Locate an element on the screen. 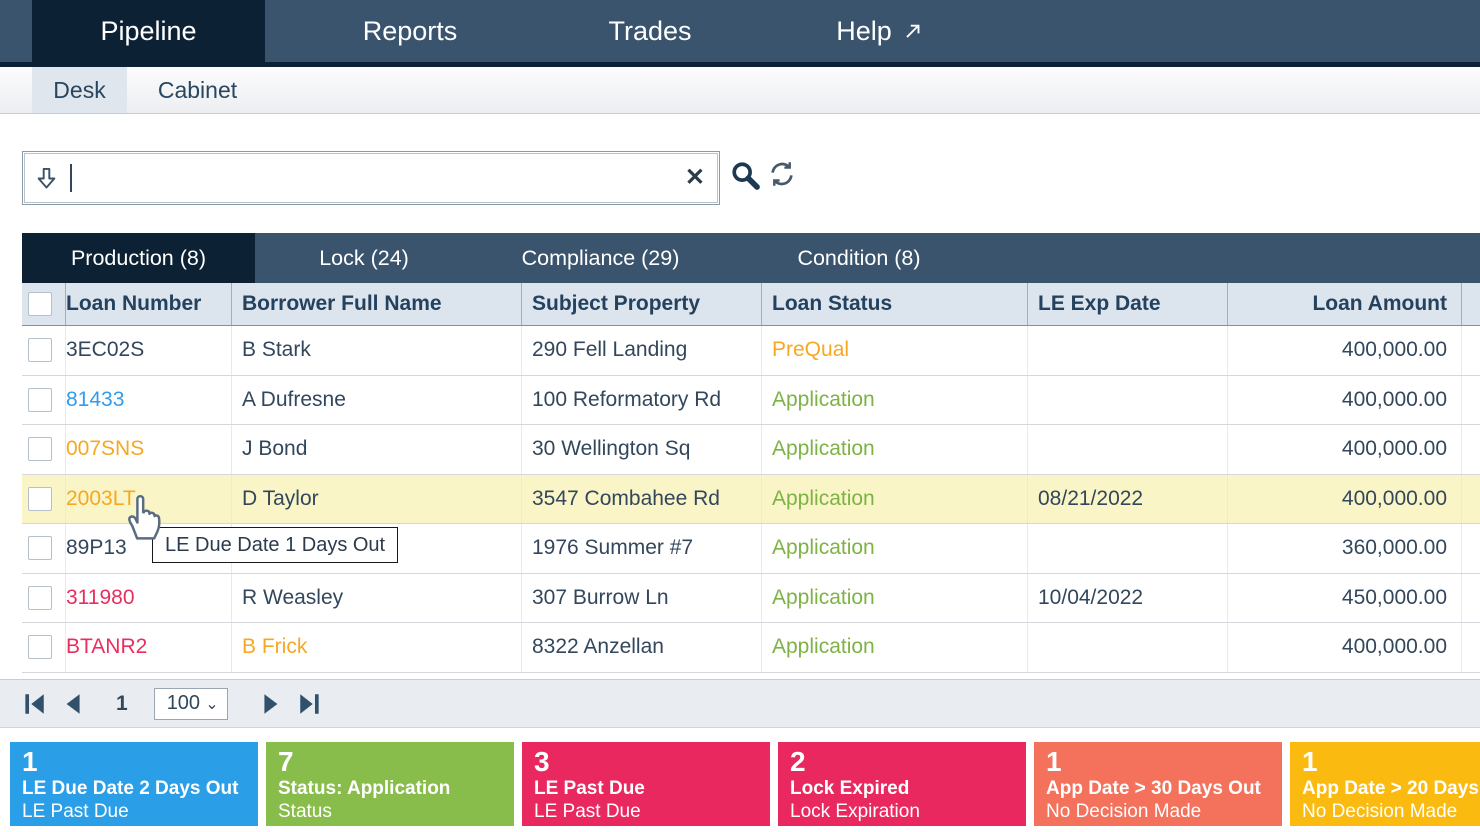 Image resolution: width=1480 pixels, height=832 pixels. tab-lock: Lock (24) is located at coordinates (364, 258).